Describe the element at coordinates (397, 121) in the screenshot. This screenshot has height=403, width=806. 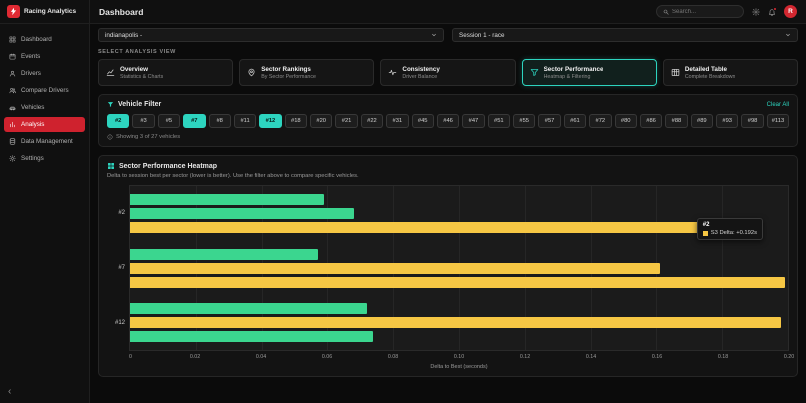
I see `vehicle-chip-31: #31` at that location.